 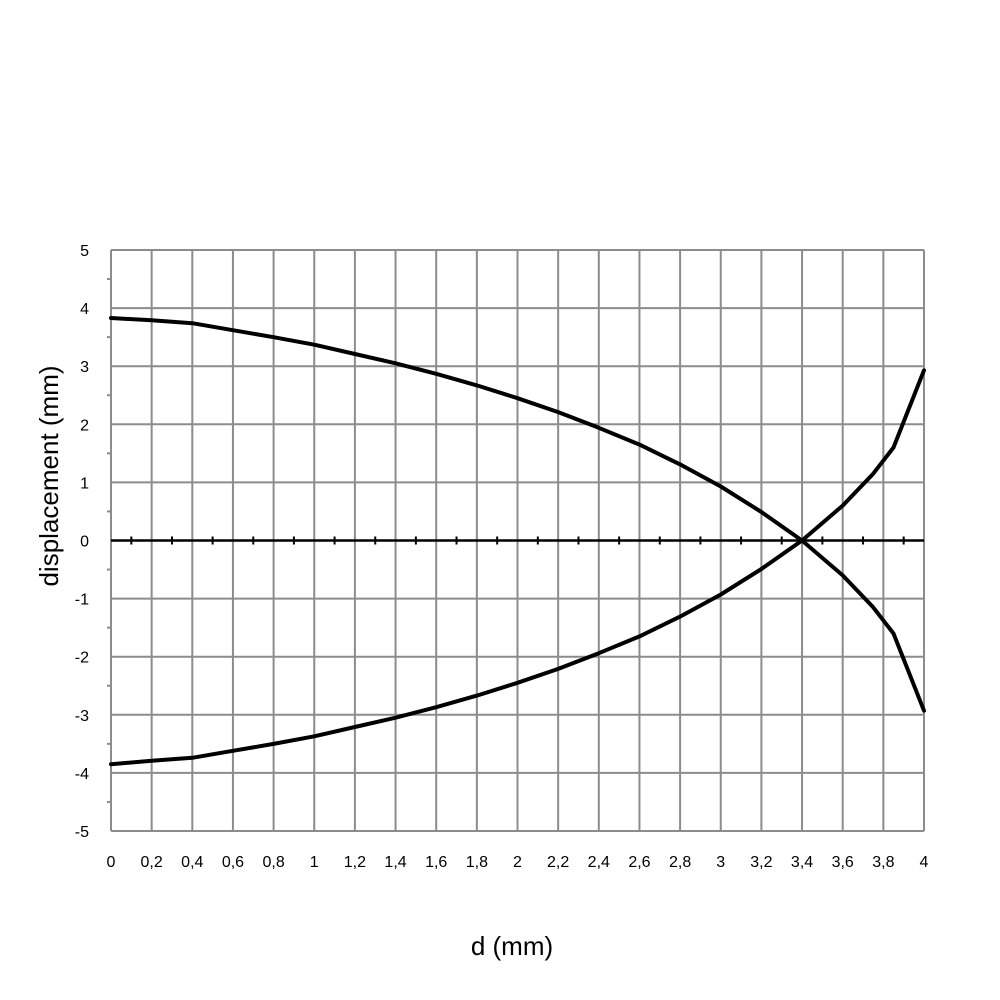 What do you see at coordinates (680, 862) in the screenshot?
I see `x-tick-label: 2,8` at bounding box center [680, 862].